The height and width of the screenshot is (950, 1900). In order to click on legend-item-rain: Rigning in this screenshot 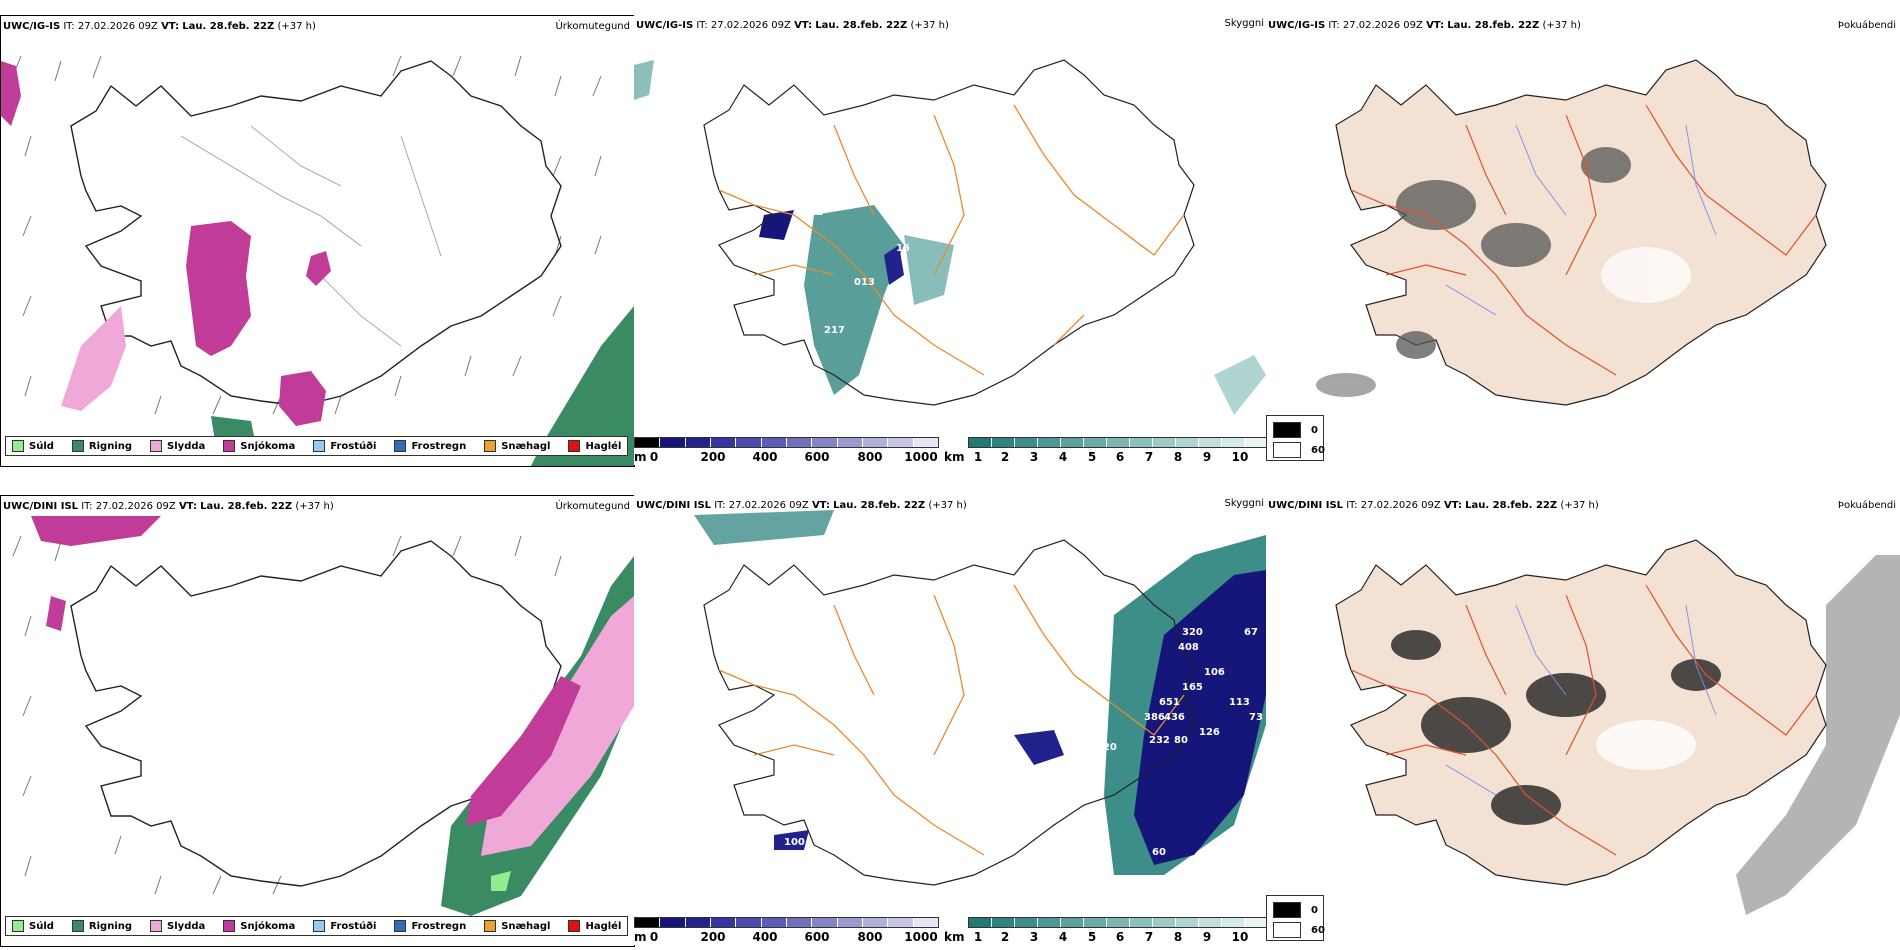, I will do `click(101, 446)`.